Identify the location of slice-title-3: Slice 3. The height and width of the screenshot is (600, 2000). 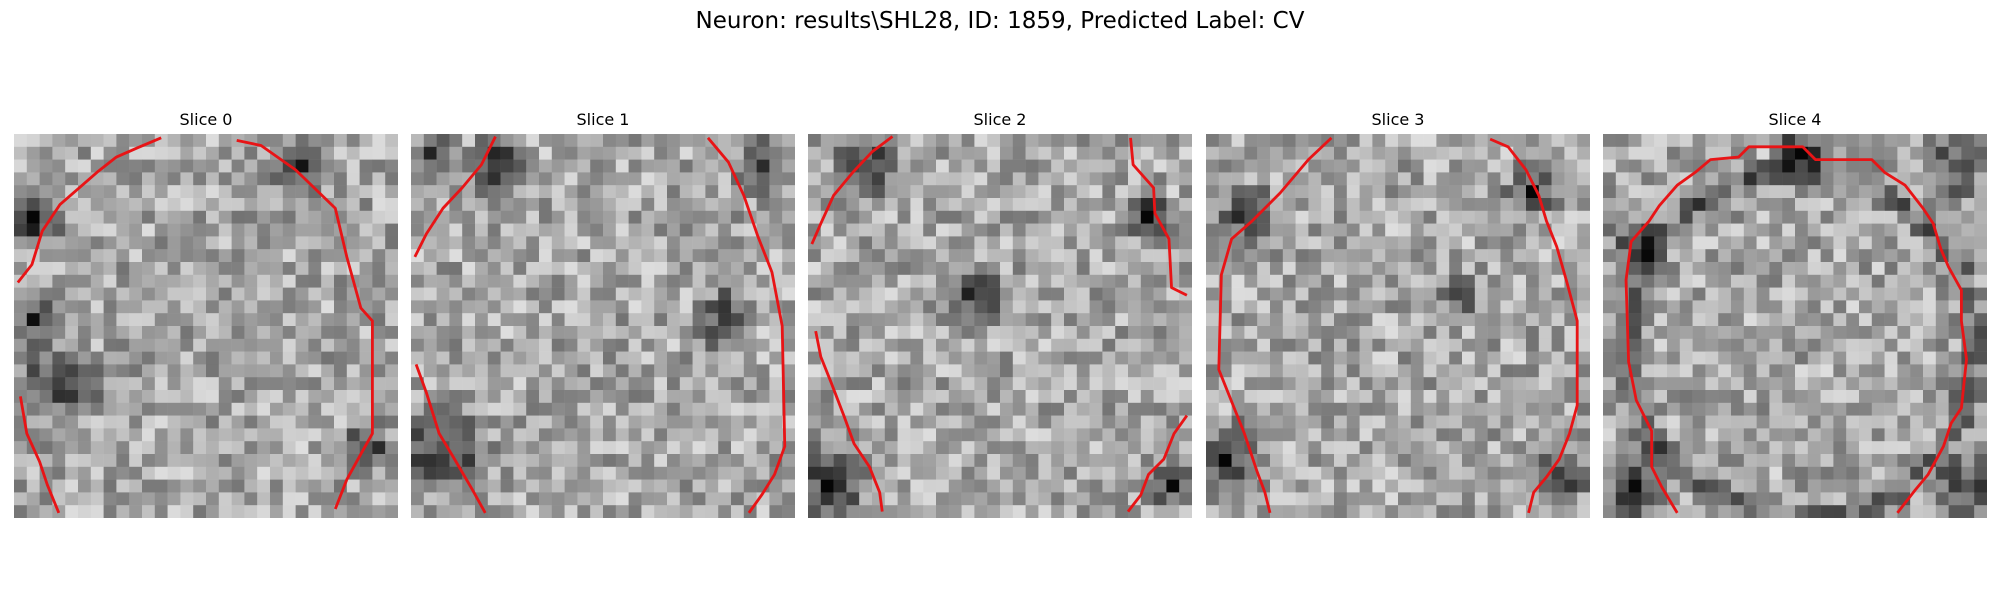
(1398, 119).